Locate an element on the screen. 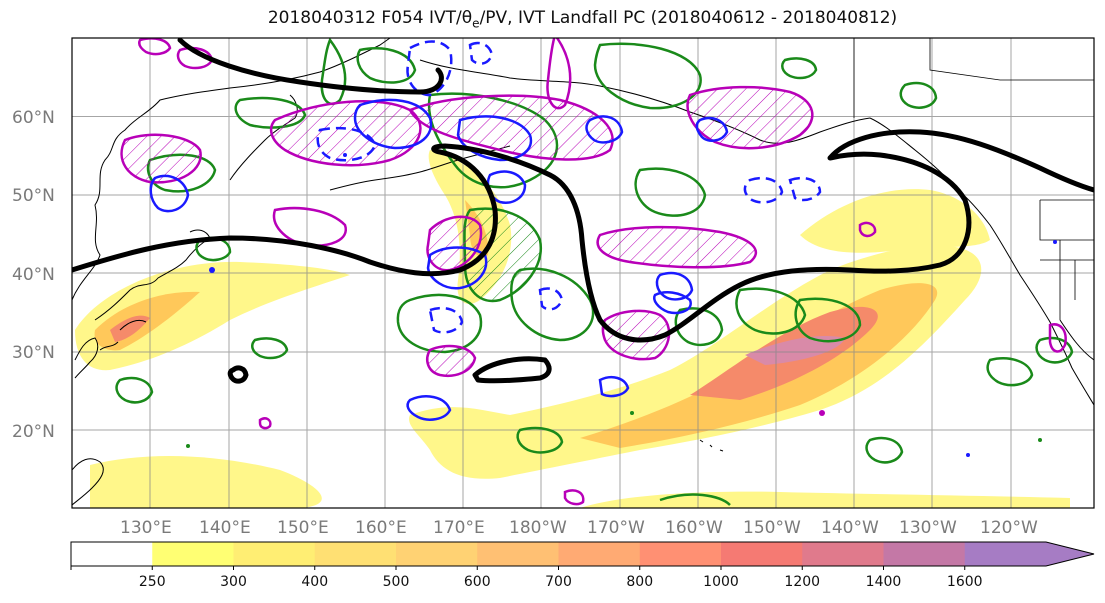 The width and height of the screenshot is (1105, 603). lon-label-170w: 170°W is located at coordinates (616, 528).